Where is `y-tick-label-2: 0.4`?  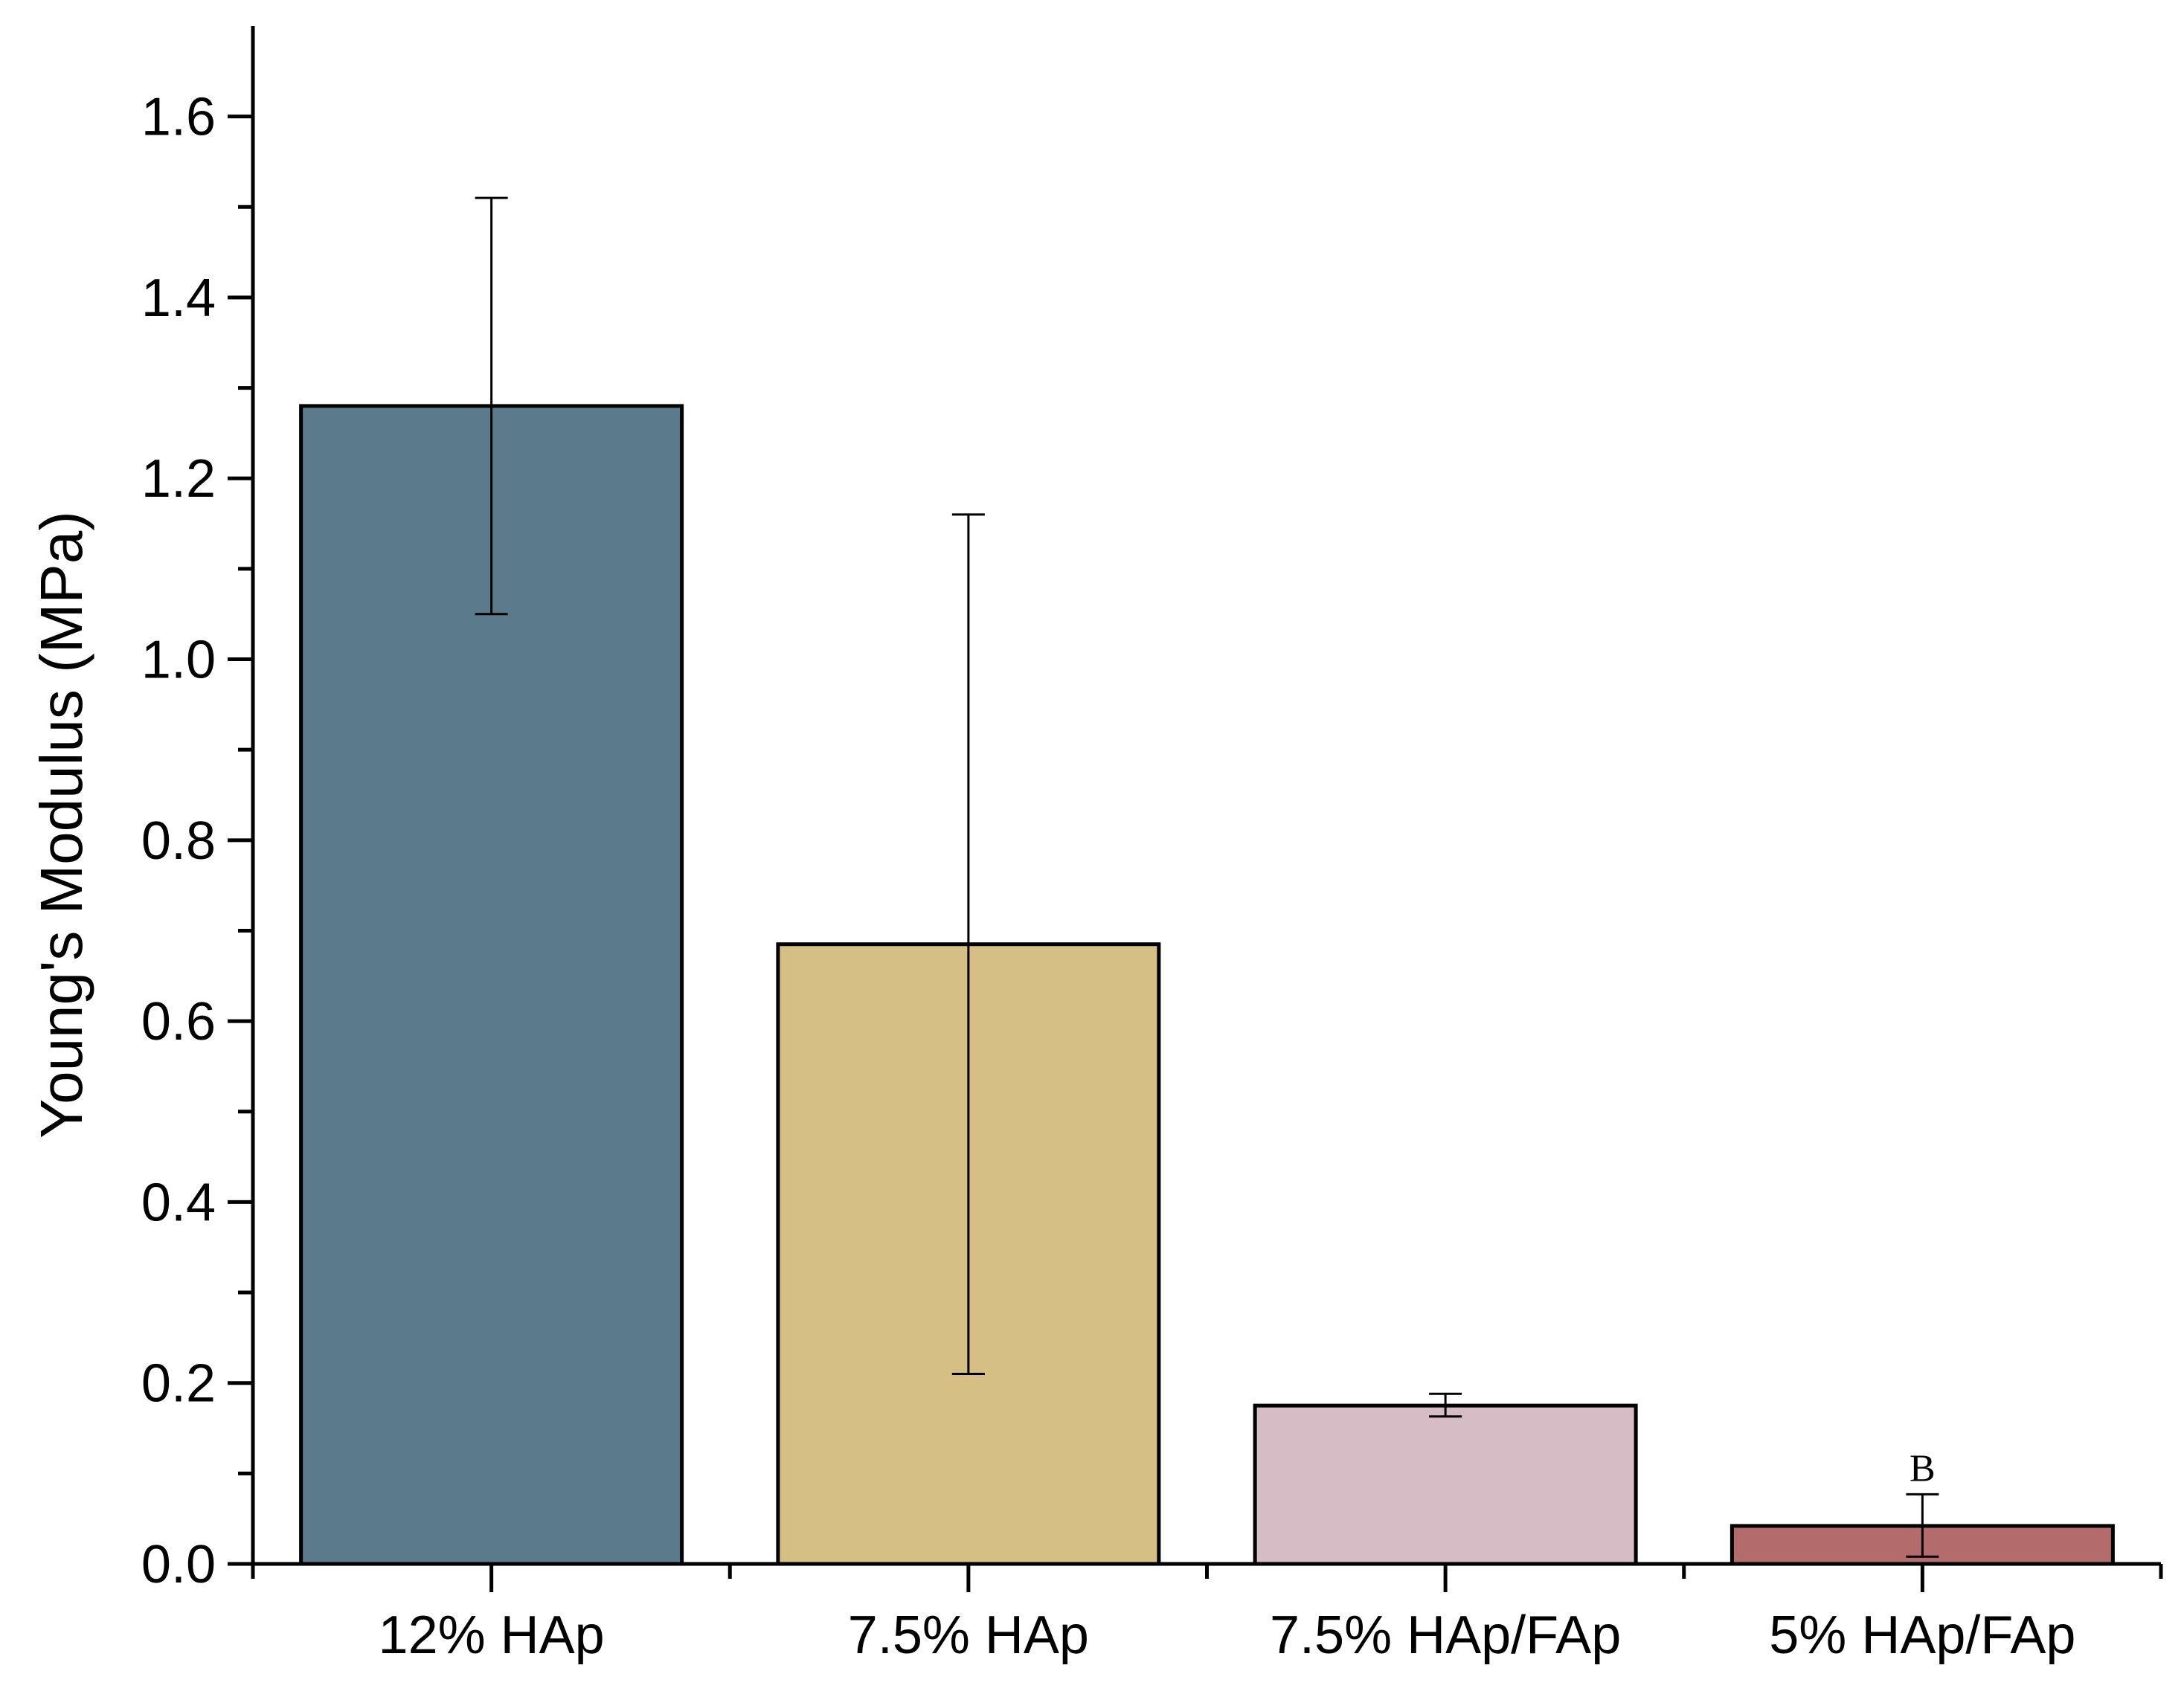
y-tick-label-2: 0.4 is located at coordinates (178, 1202).